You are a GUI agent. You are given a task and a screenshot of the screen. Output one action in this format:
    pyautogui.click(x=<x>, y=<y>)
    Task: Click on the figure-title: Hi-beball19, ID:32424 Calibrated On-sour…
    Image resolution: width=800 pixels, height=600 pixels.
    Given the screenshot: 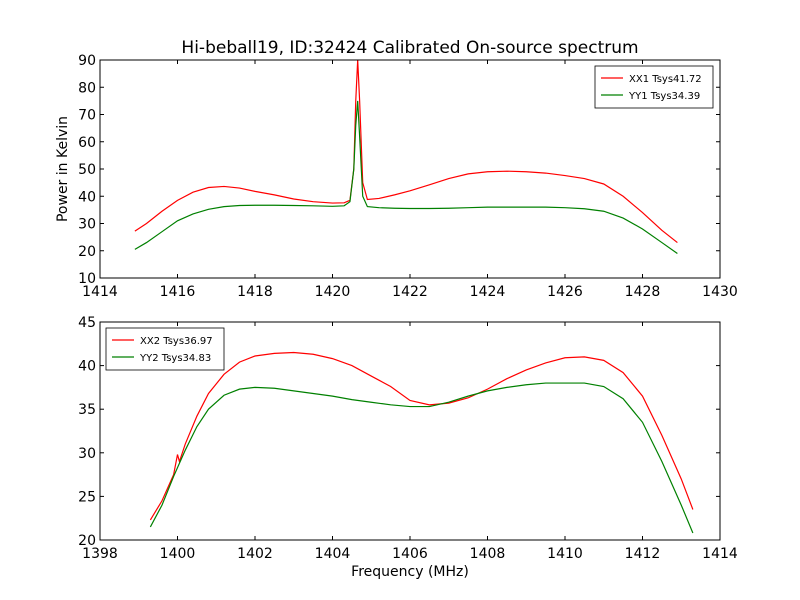 What is the action you would take?
    pyautogui.click(x=409, y=48)
    